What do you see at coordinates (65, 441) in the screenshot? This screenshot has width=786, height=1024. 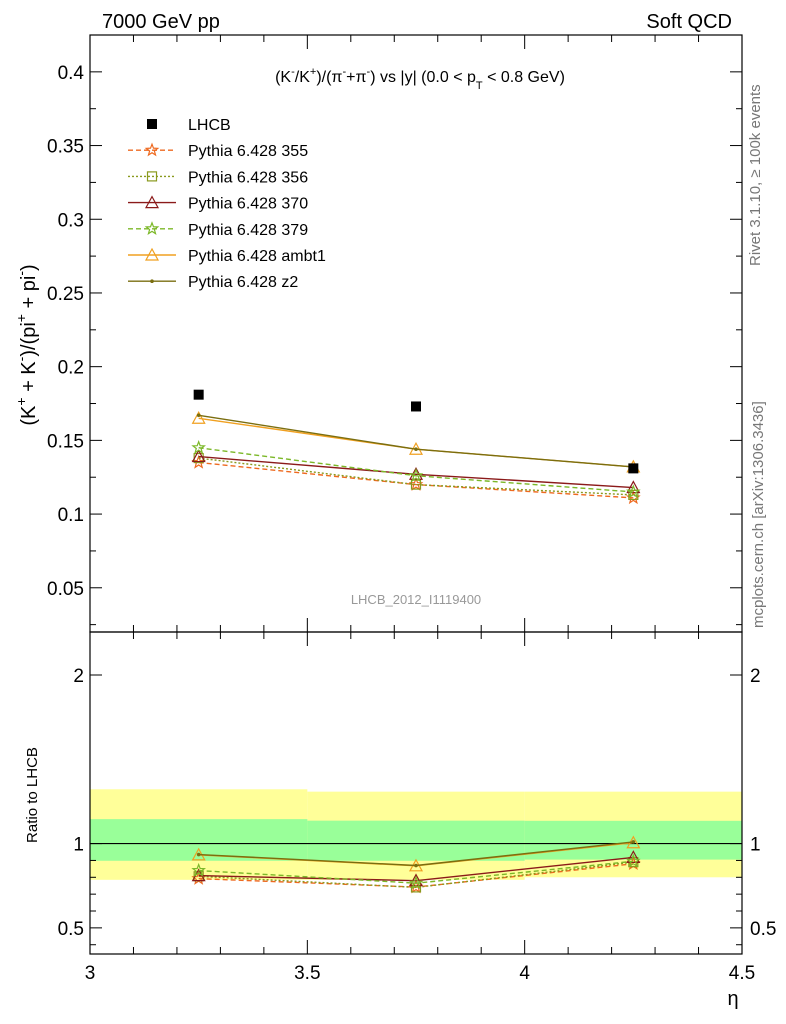 I see `main-y-tick-label: 0.15` at bounding box center [65, 441].